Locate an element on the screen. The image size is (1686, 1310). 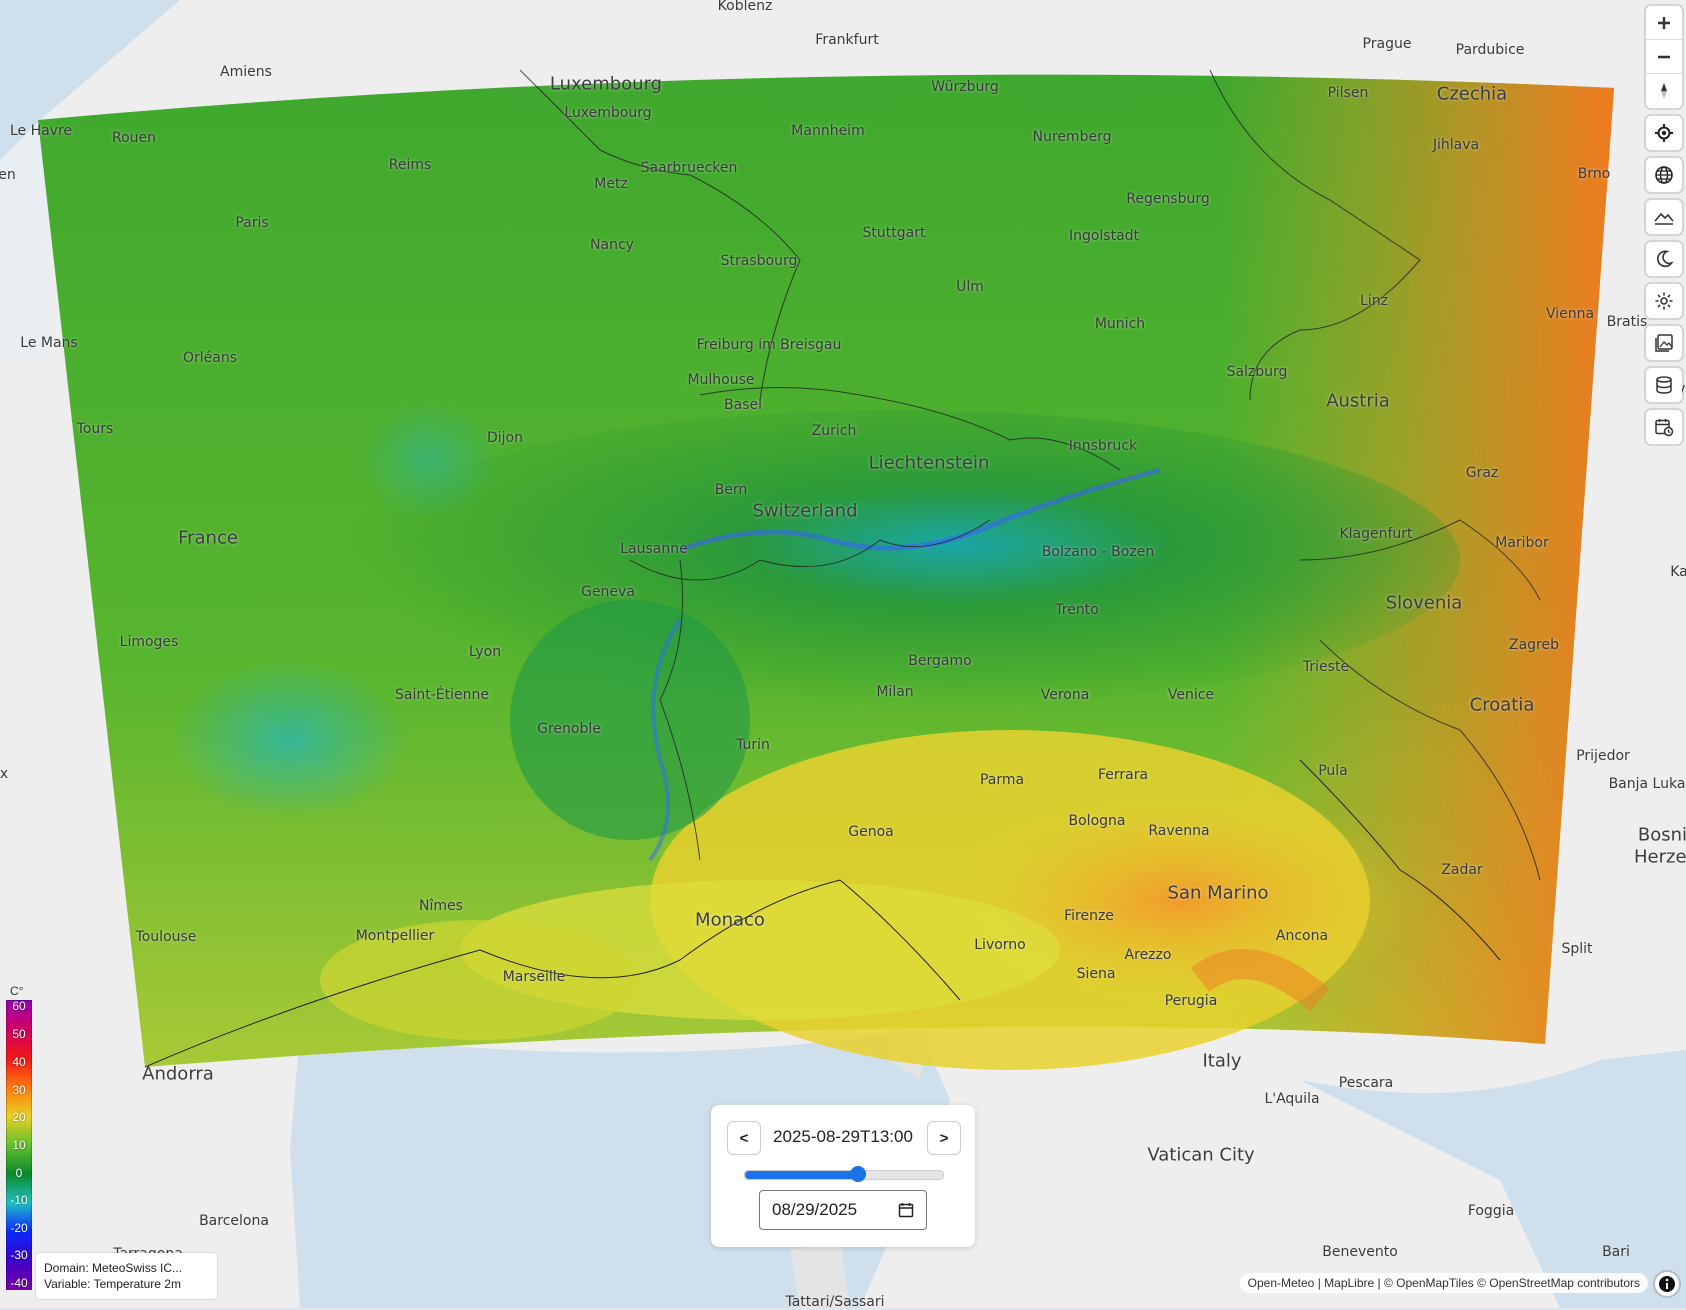
place-city: Bern is located at coordinates (731, 490).